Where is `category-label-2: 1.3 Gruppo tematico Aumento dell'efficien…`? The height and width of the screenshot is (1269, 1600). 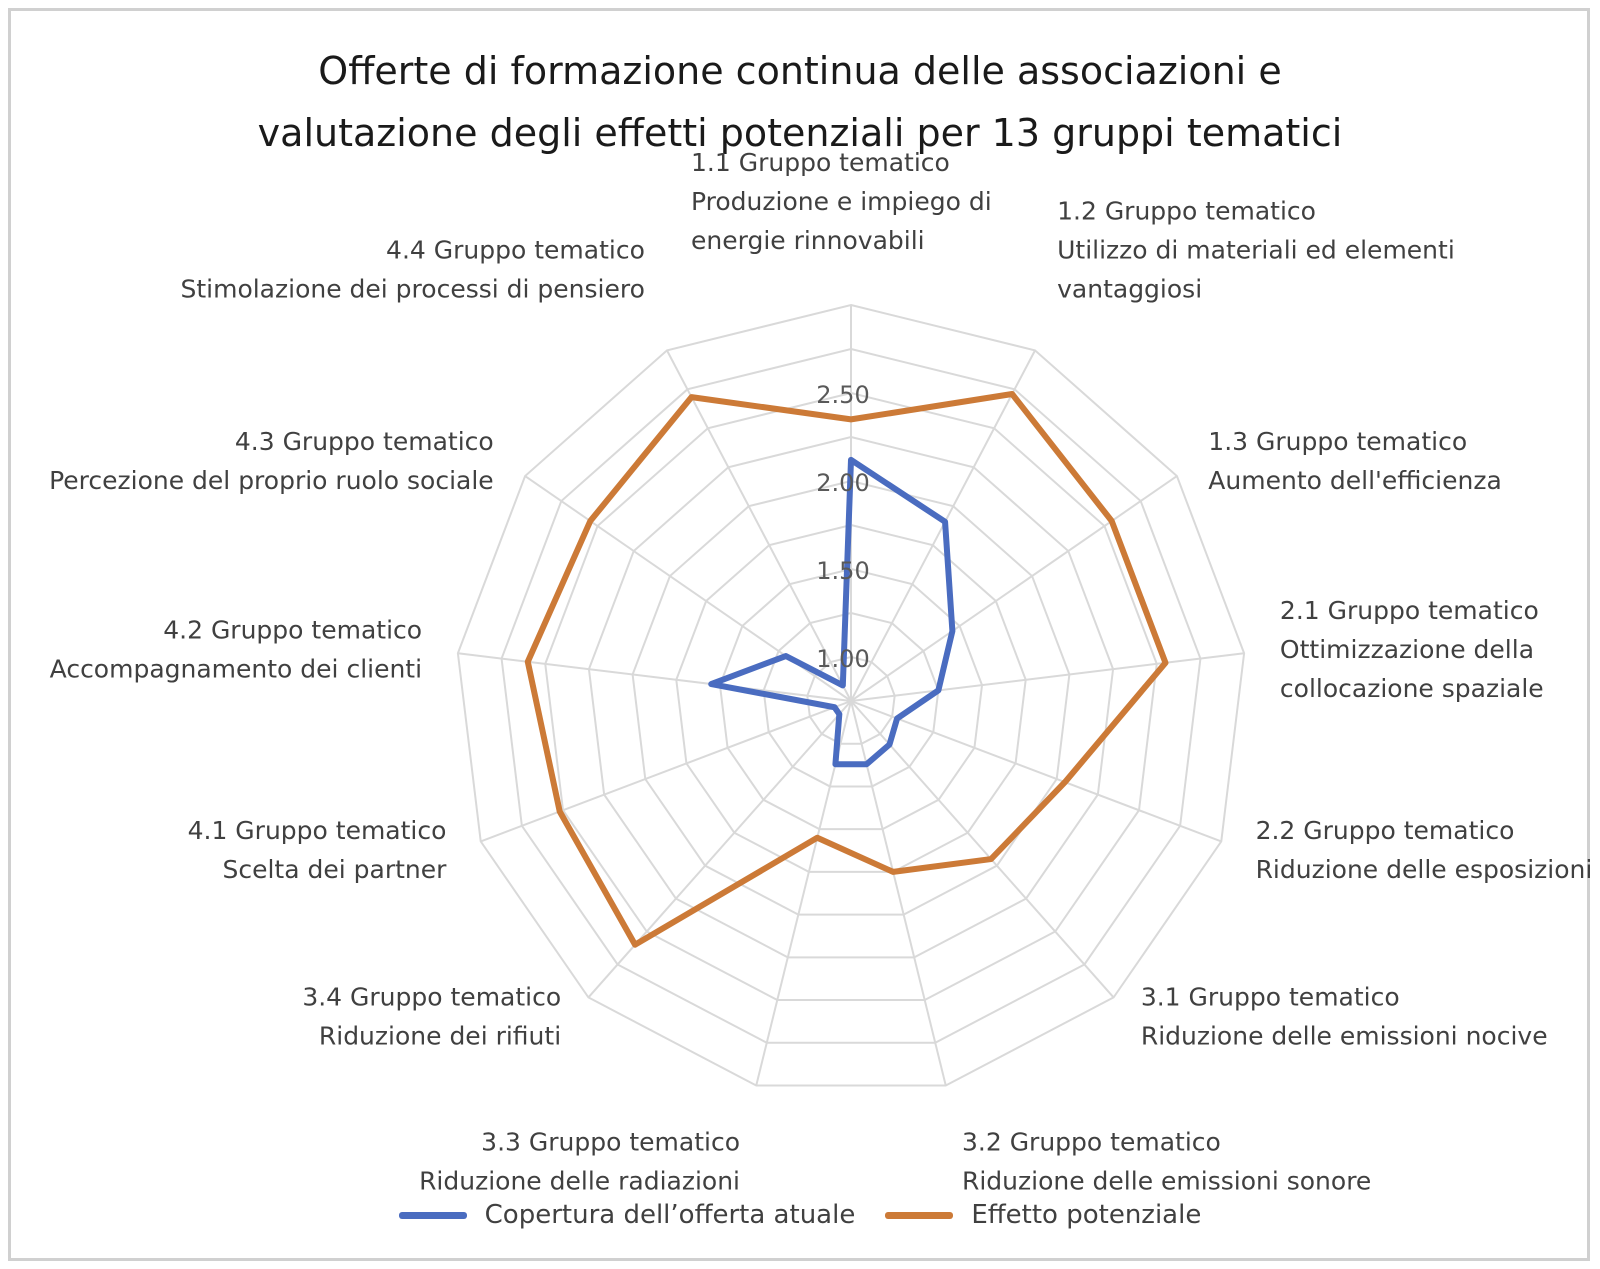 category-label-2: 1.3 Gruppo tematico Aumento dell'efficien… is located at coordinates (1355, 461).